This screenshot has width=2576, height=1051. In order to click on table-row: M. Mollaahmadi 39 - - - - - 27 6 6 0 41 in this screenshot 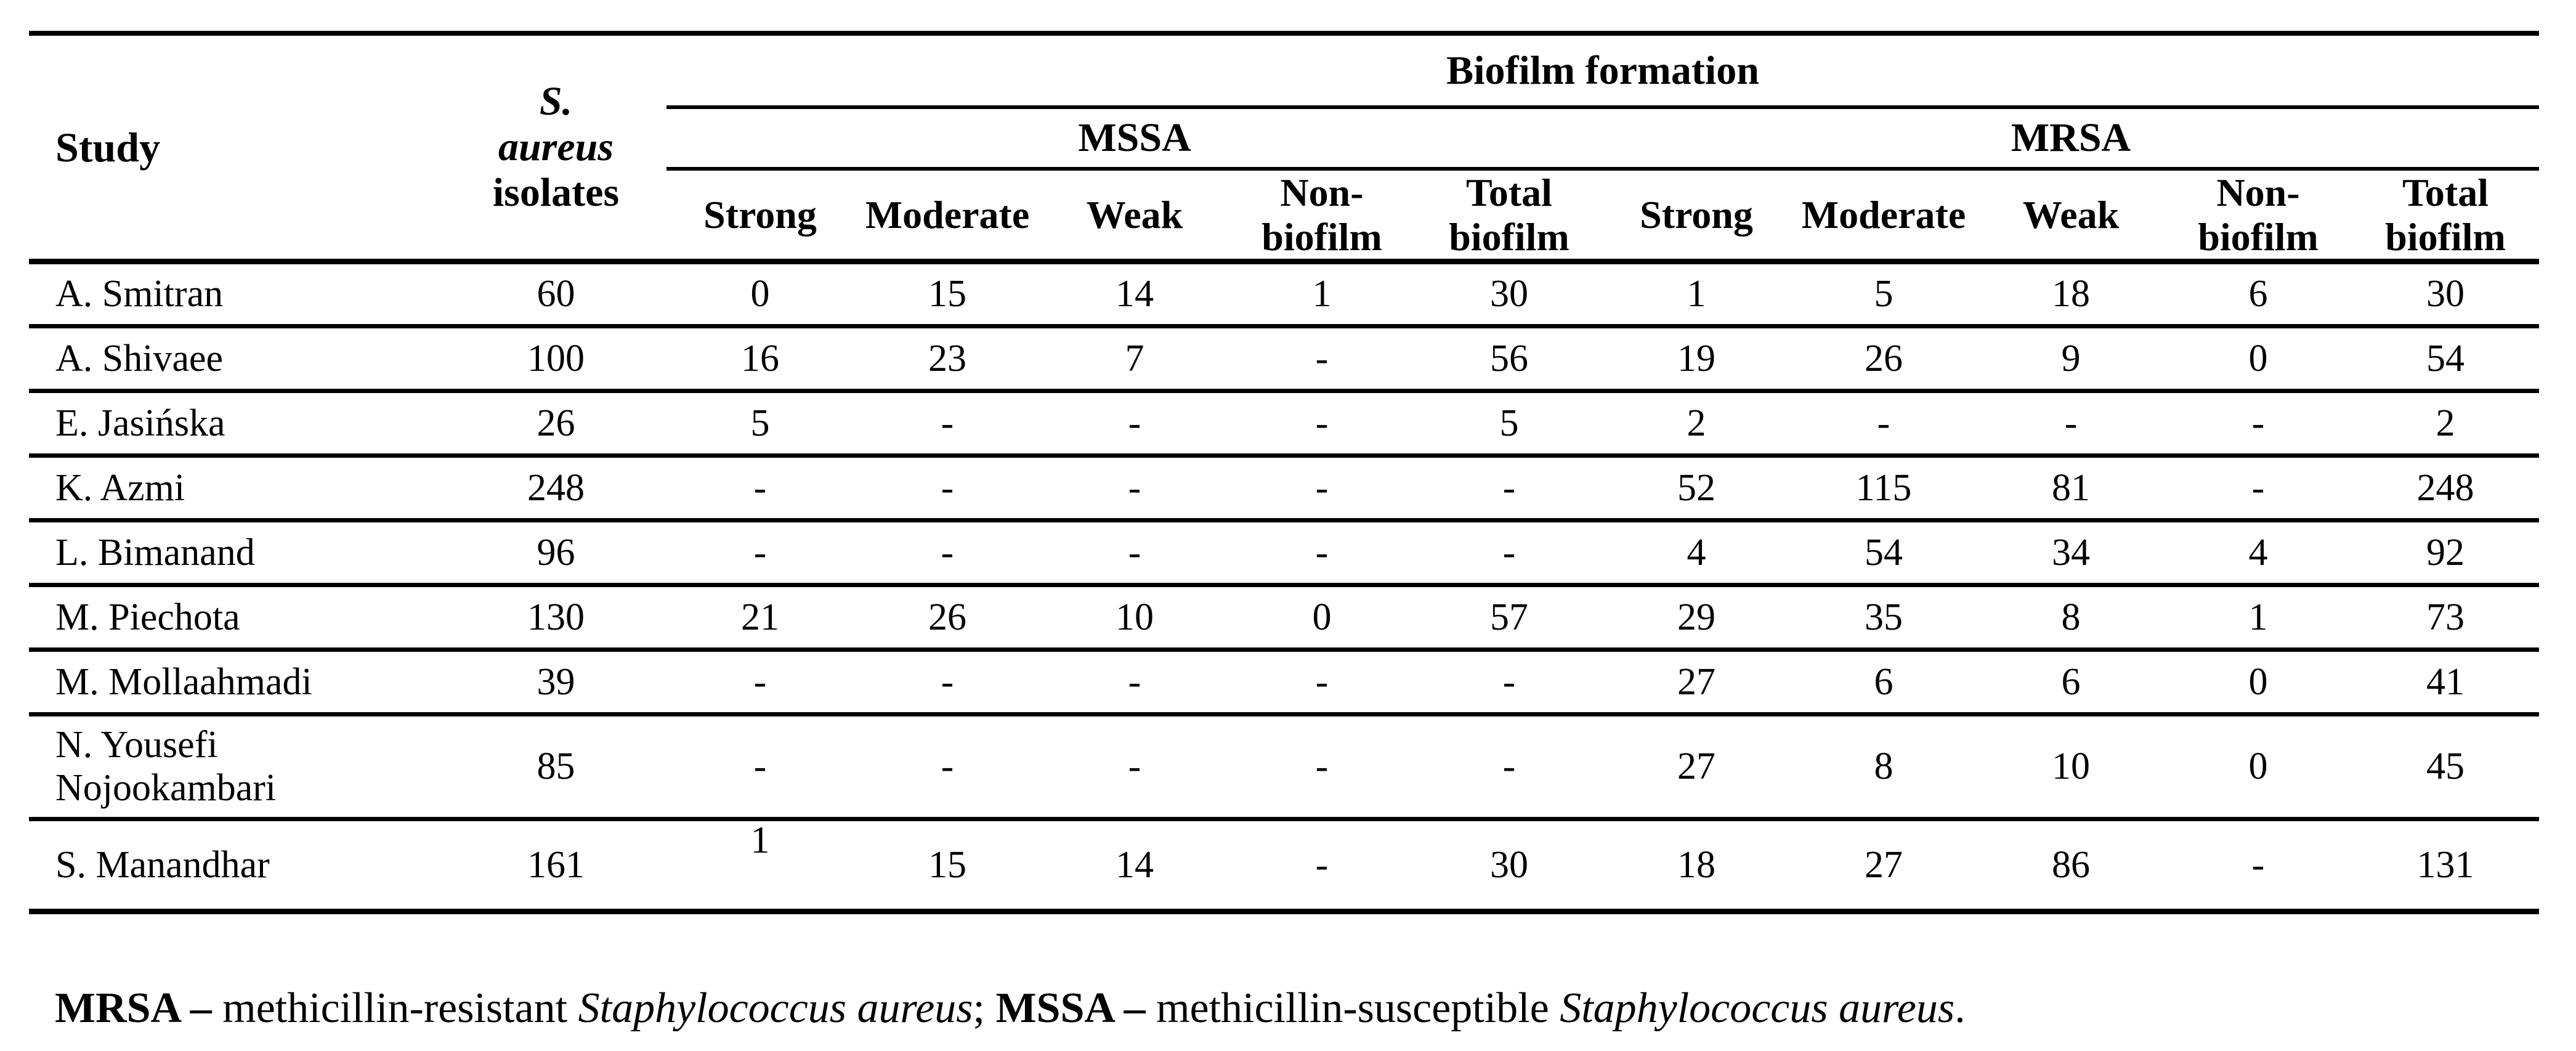, I will do `click(1284, 683)`.